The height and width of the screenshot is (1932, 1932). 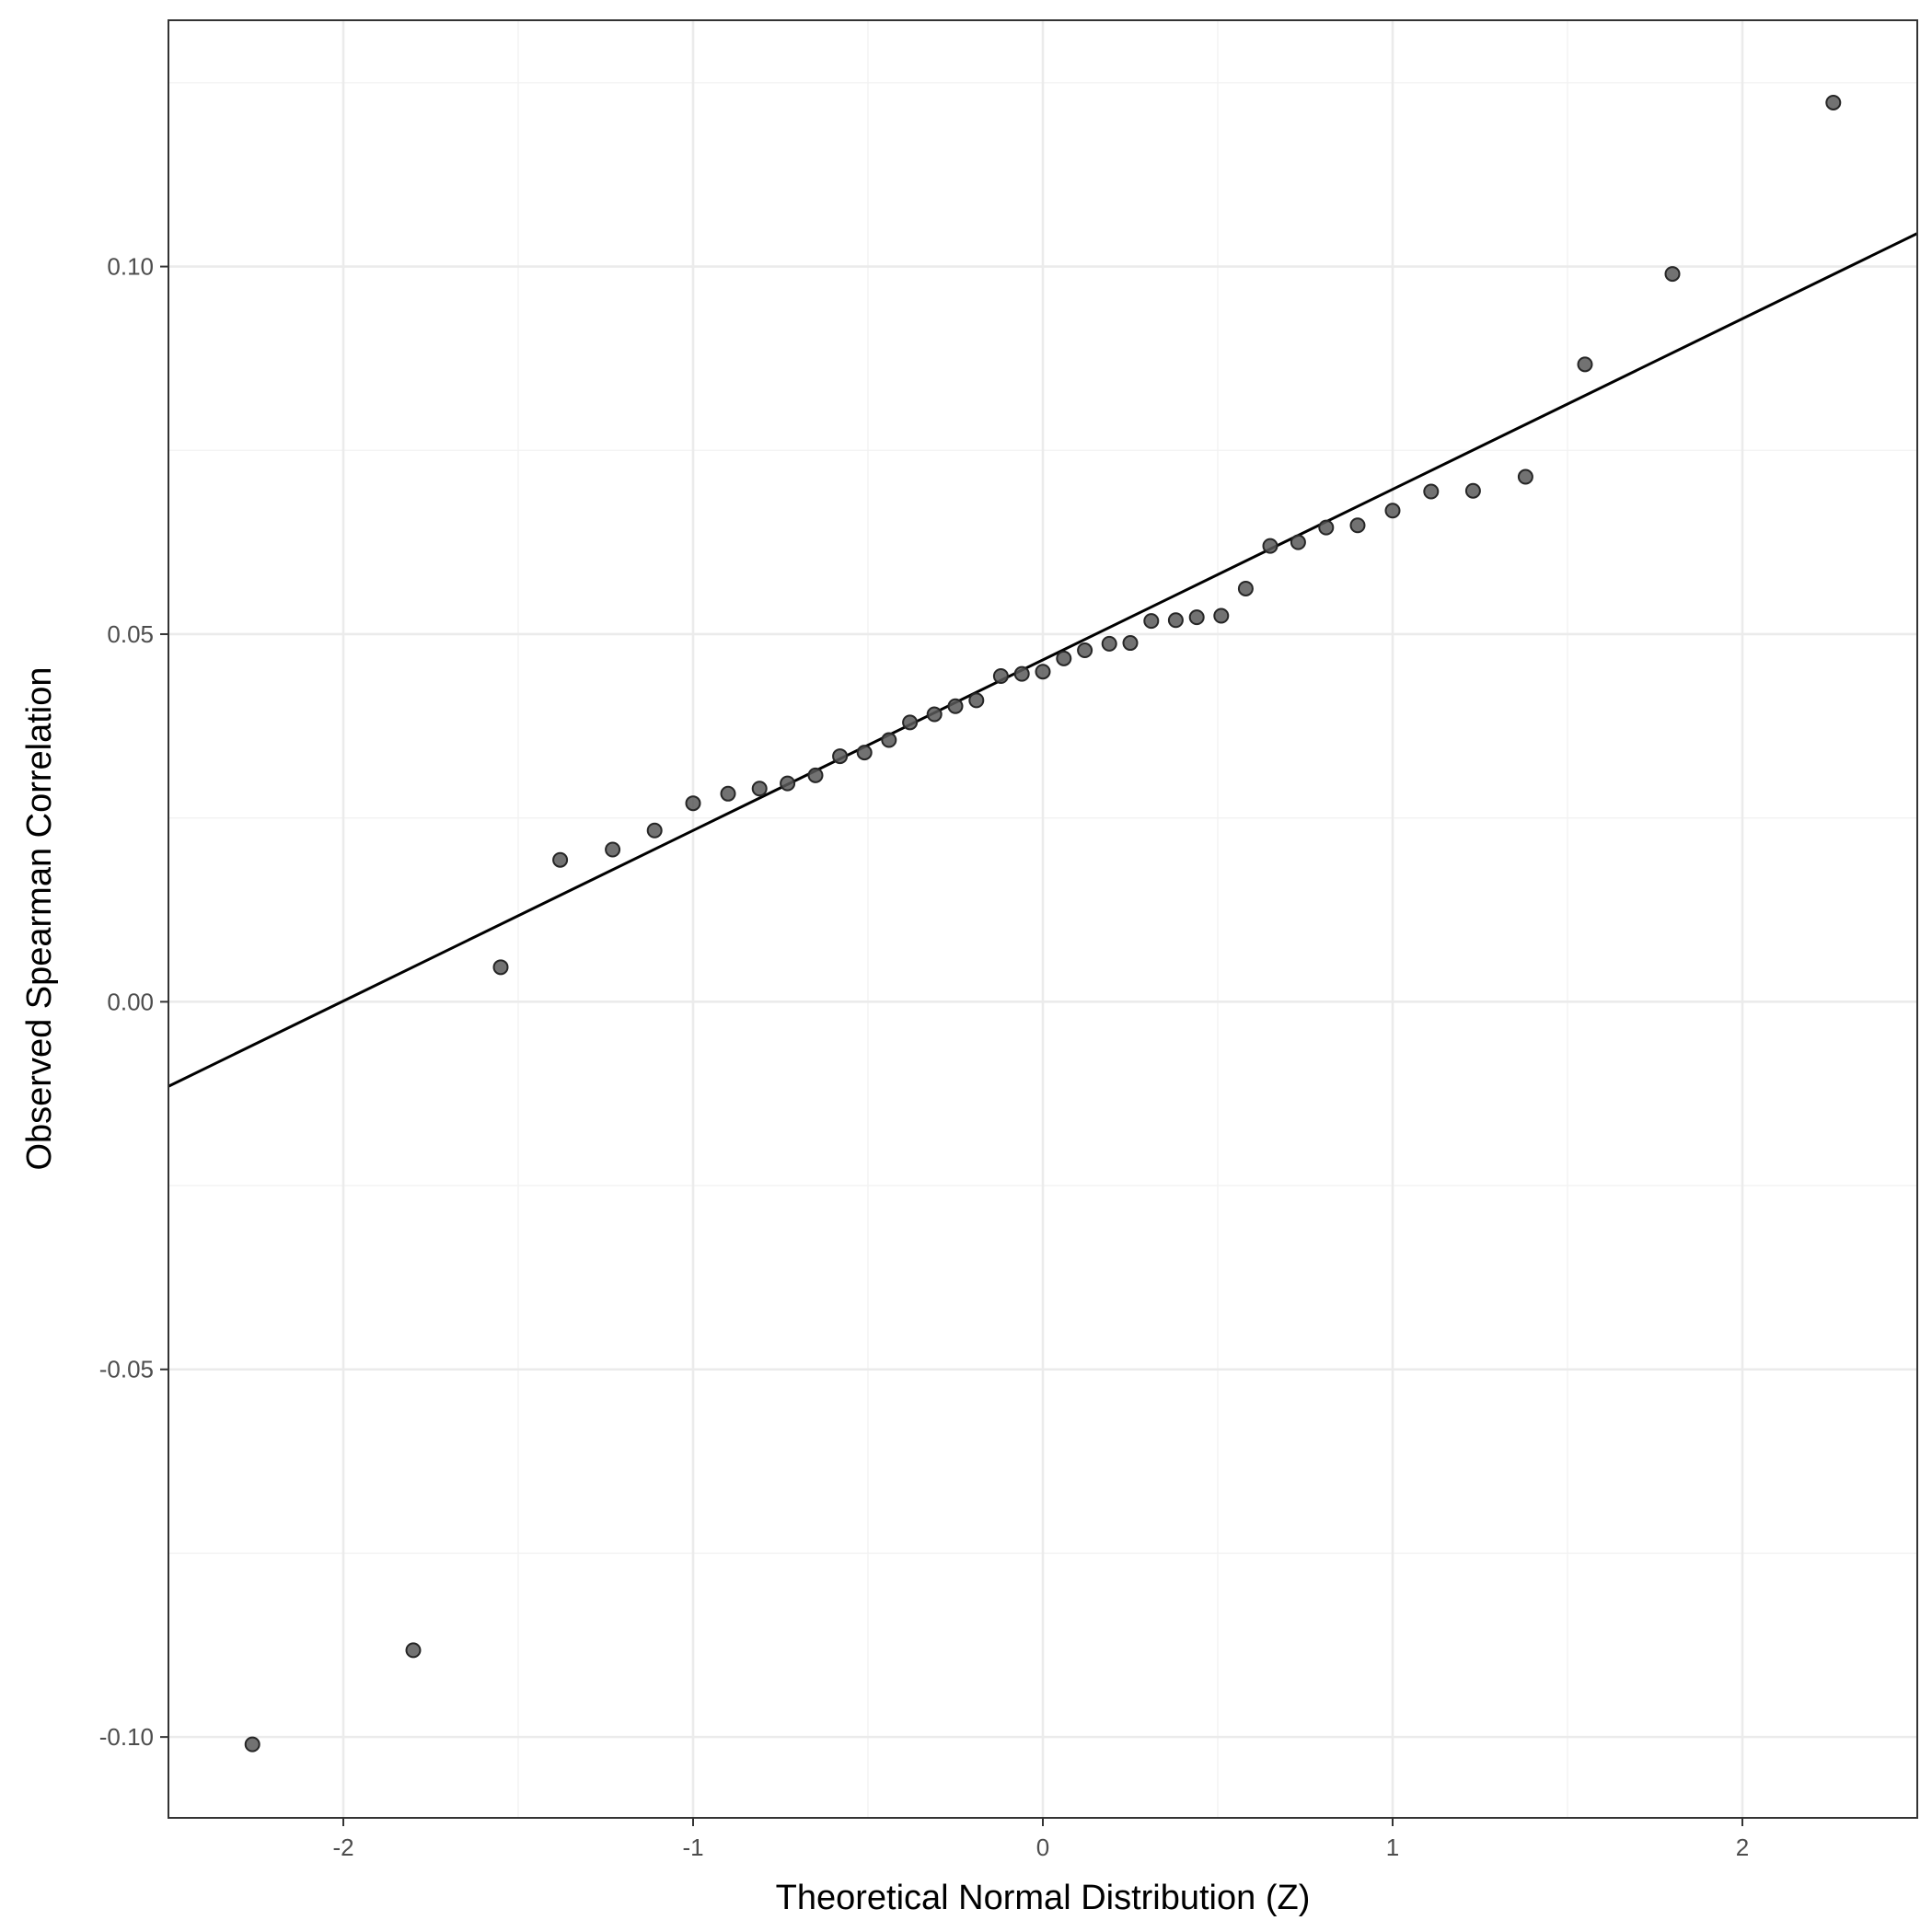 I want to click on y-axis-ticks: -0.10 -0.05 0.00 0.05 0.10, so click(x=134, y=1002).